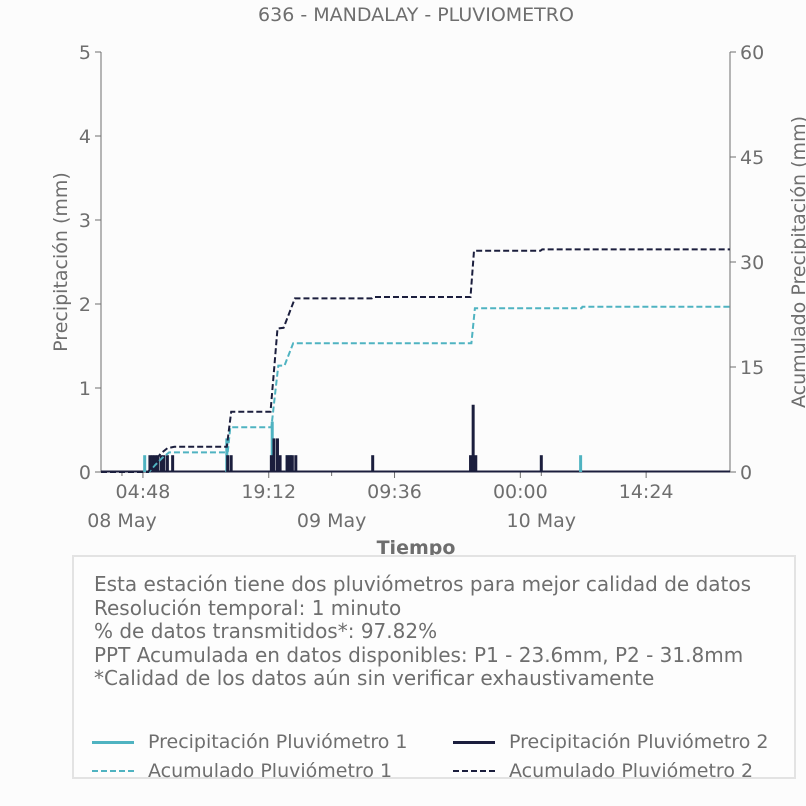  Describe the element at coordinates (113, 771) in the screenshot. I see `legend-swatch-acum-p1` at that location.